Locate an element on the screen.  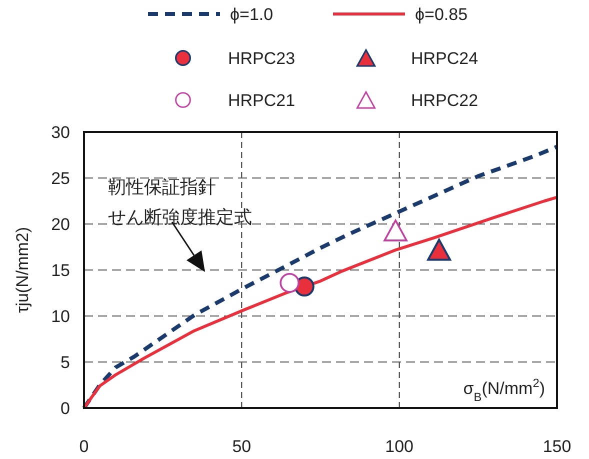
y-tick-label: 0 is located at coordinates (65, 408).